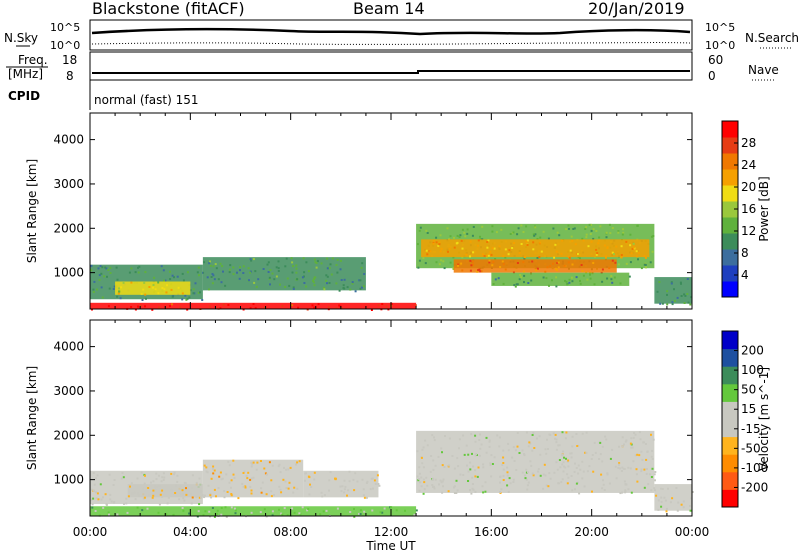  Describe the element at coordinates (720, 27) in the screenshot. I see `nsearch-max-label: 10^5` at that location.